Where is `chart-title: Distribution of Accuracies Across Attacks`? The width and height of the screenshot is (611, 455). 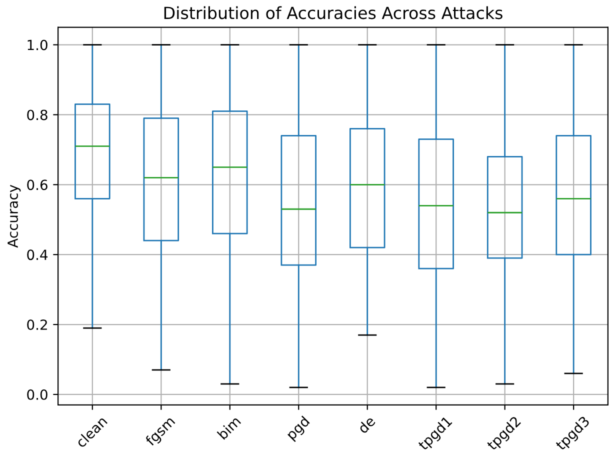 chart-title: Distribution of Accuracies Across Attacks is located at coordinates (333, 13).